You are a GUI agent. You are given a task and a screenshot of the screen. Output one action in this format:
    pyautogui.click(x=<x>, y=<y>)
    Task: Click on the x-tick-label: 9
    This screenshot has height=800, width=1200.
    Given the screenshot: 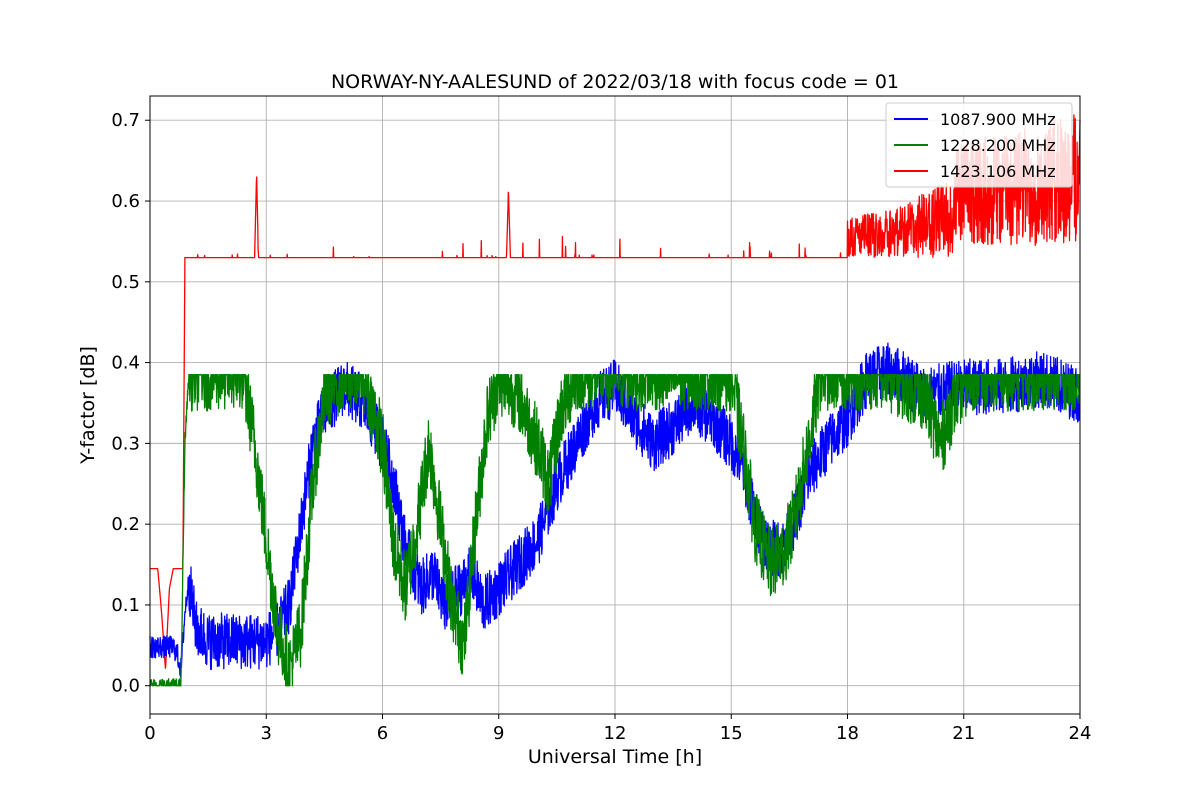 What is the action you would take?
    pyautogui.click(x=498, y=733)
    